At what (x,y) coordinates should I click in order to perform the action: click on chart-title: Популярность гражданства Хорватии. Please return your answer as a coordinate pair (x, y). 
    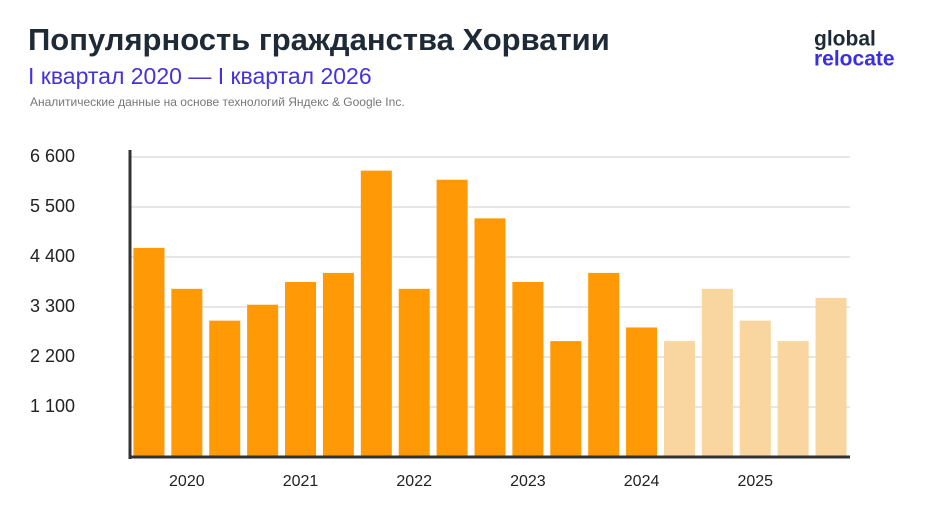
    Looking at the image, I should click on (319, 39).